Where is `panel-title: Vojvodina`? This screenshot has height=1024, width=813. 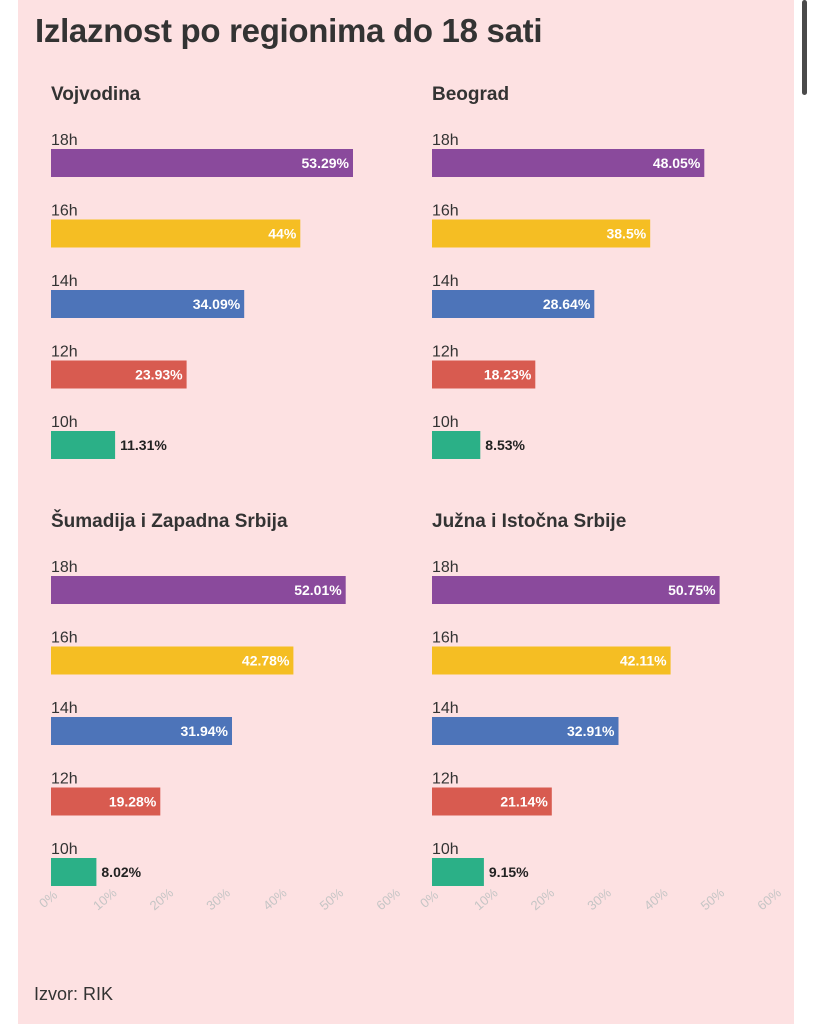
panel-title: Vojvodina is located at coordinates (96, 94).